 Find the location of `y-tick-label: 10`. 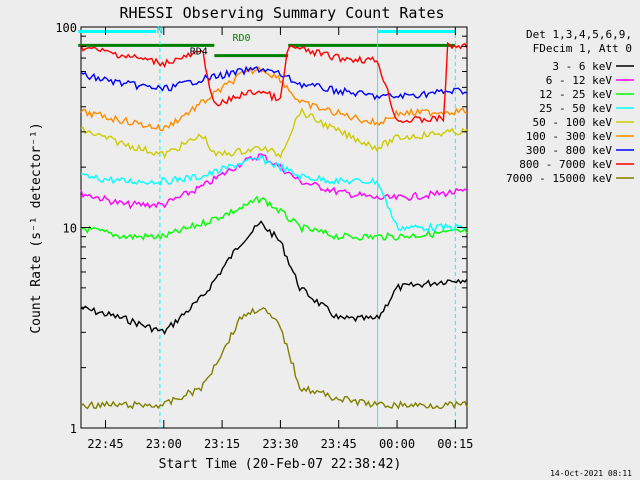

y-tick-label: 10 is located at coordinates (70, 229).